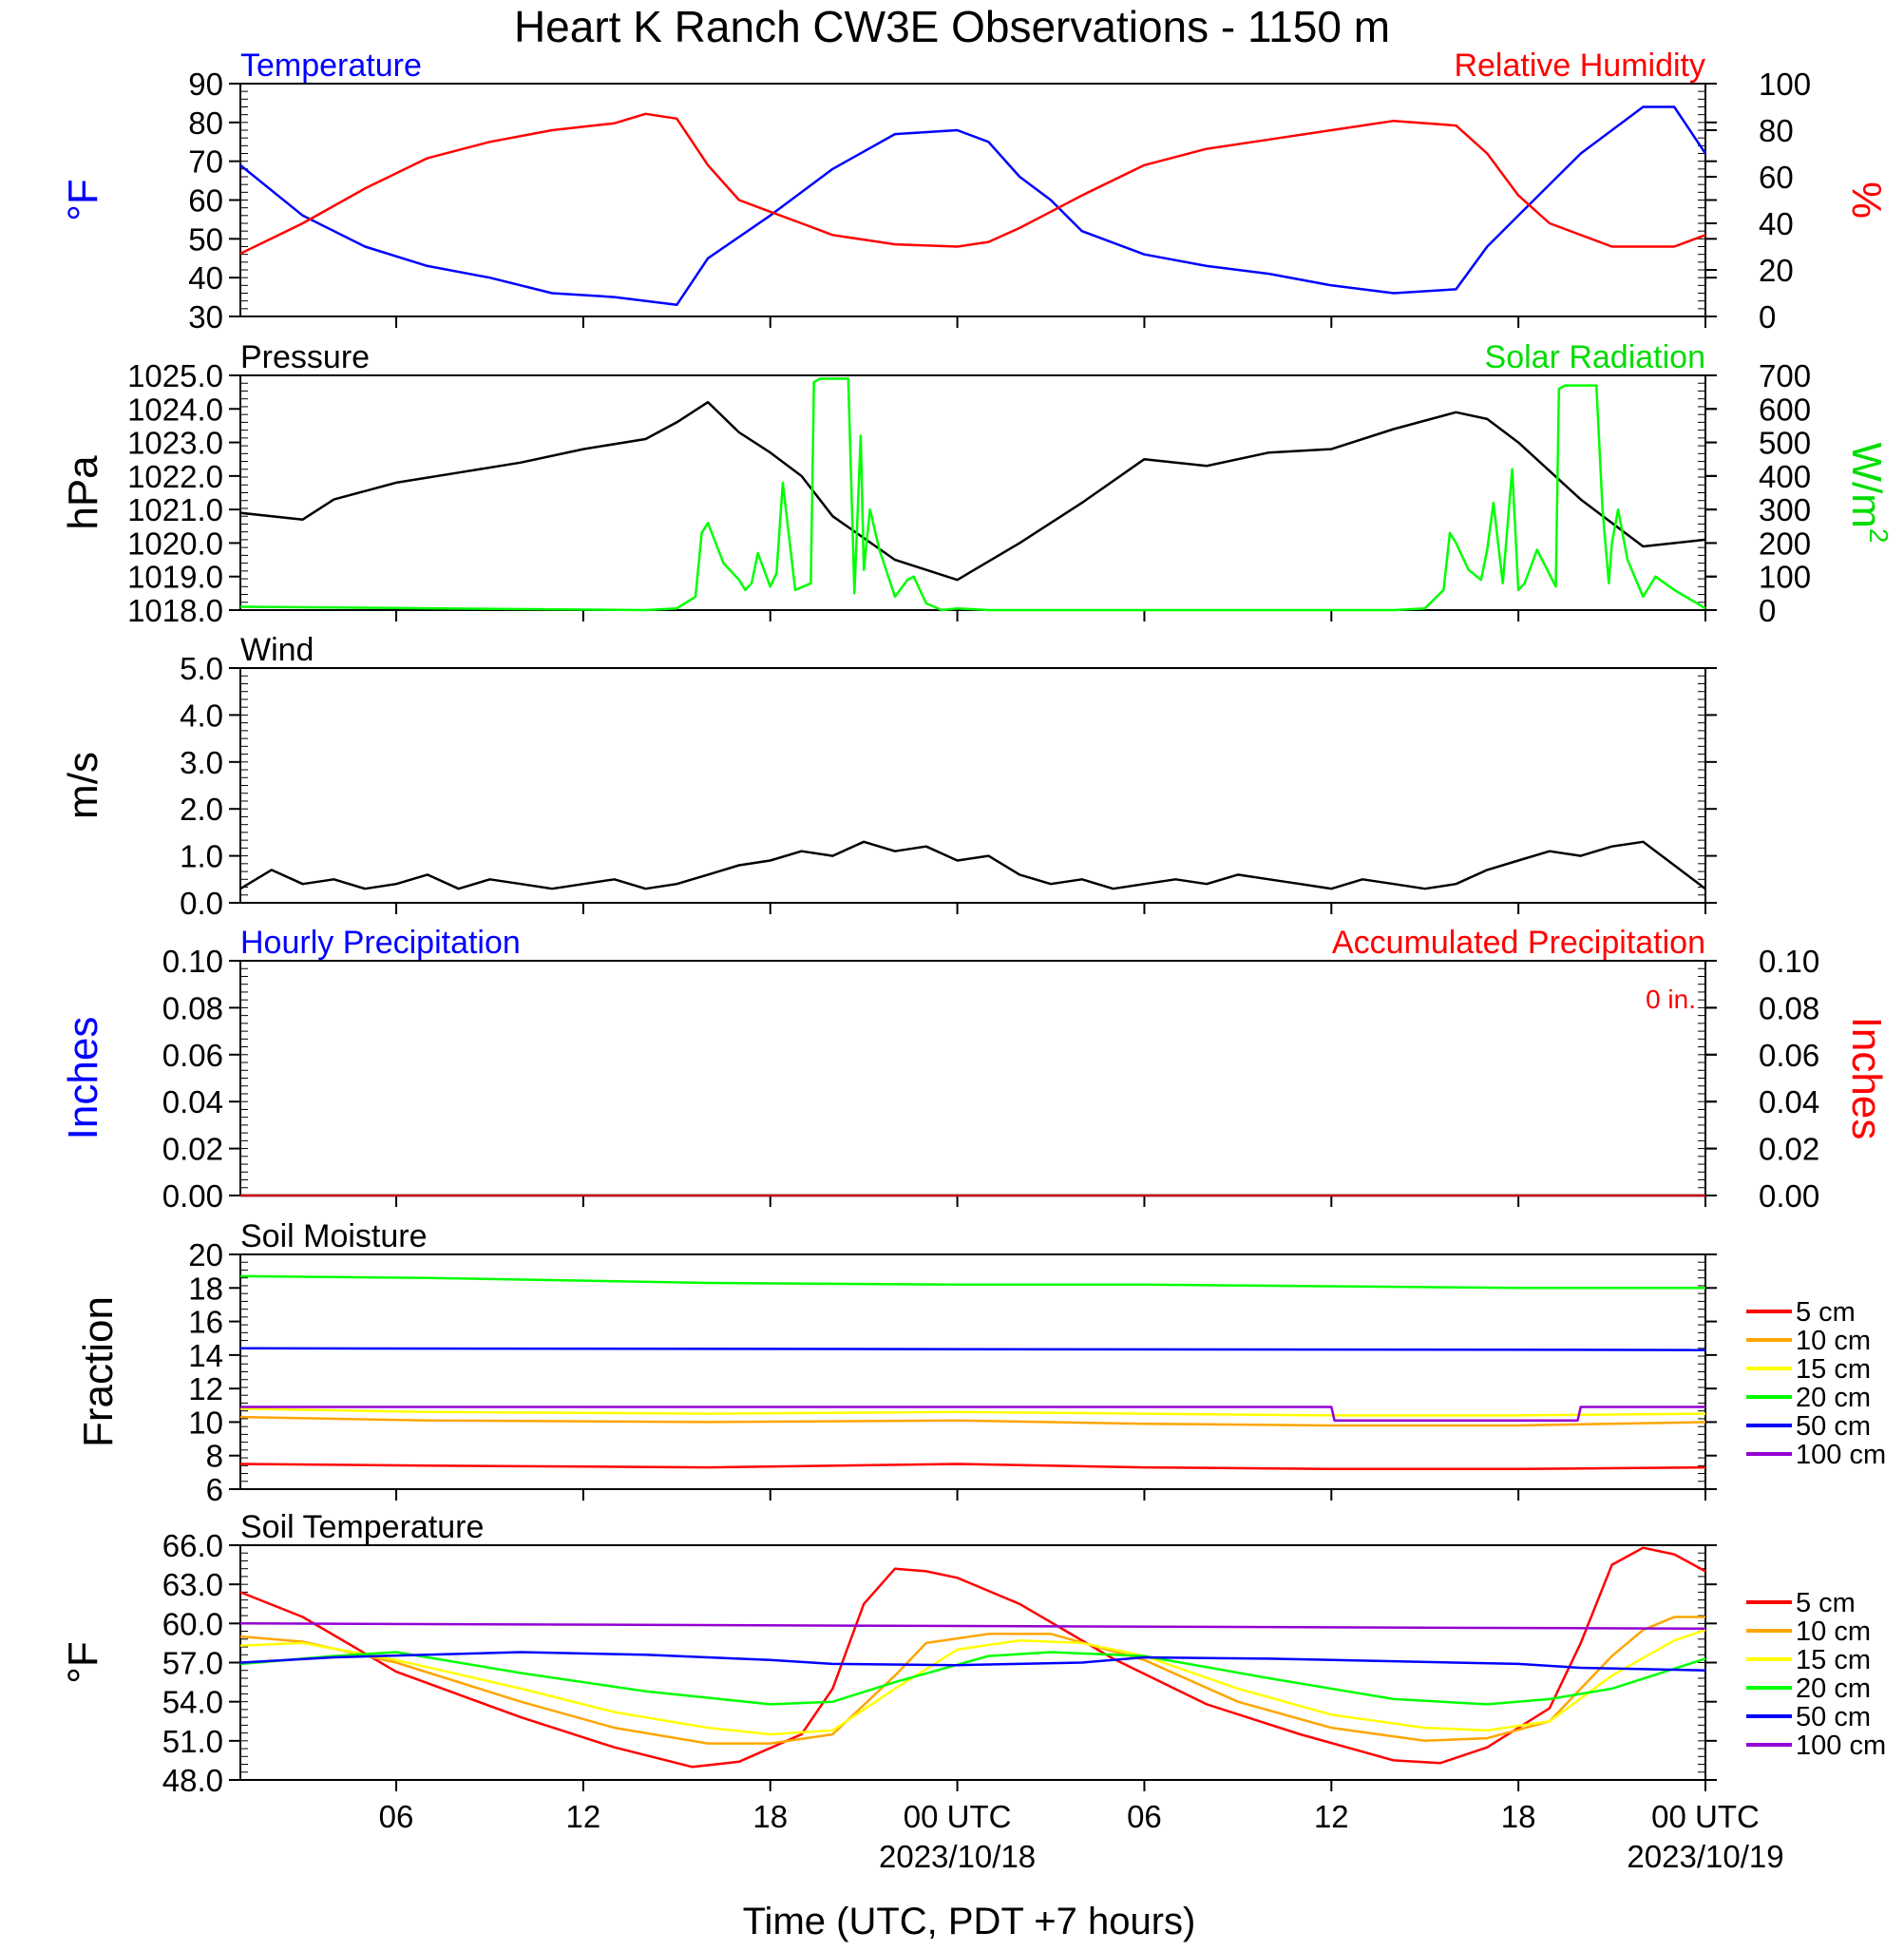 The image size is (1904, 1951). What do you see at coordinates (202, 715) in the screenshot?
I see `y-tick-label-left: 4.0` at bounding box center [202, 715].